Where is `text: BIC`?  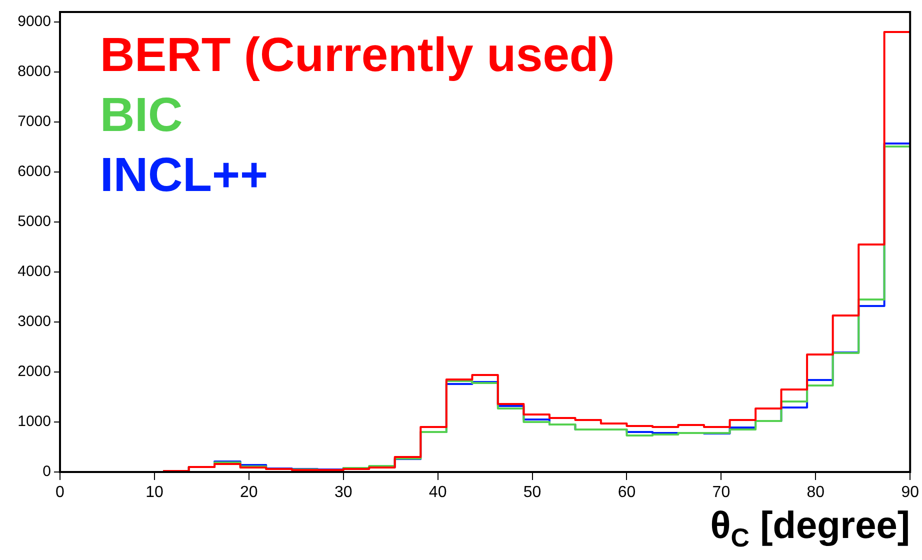
text: BIC is located at coordinates (141, 115).